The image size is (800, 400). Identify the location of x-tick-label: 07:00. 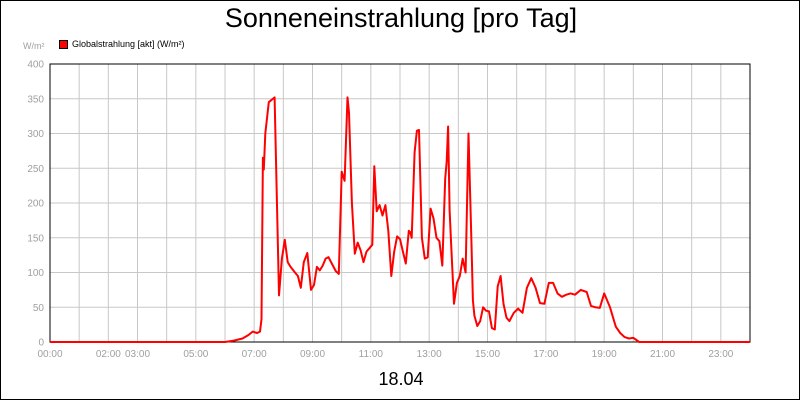
(254, 354).